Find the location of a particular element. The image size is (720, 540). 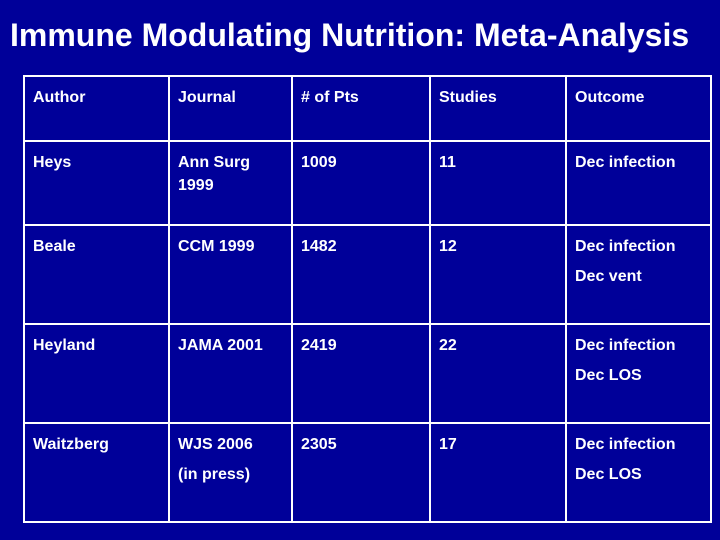

cell-journal: WJS 2006 (in press) is located at coordinates (230, 472).